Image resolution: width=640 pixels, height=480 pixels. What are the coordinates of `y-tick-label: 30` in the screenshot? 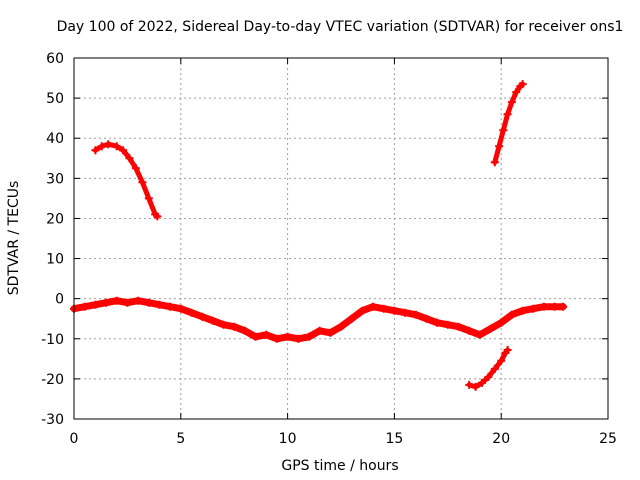 It's located at (55, 179).